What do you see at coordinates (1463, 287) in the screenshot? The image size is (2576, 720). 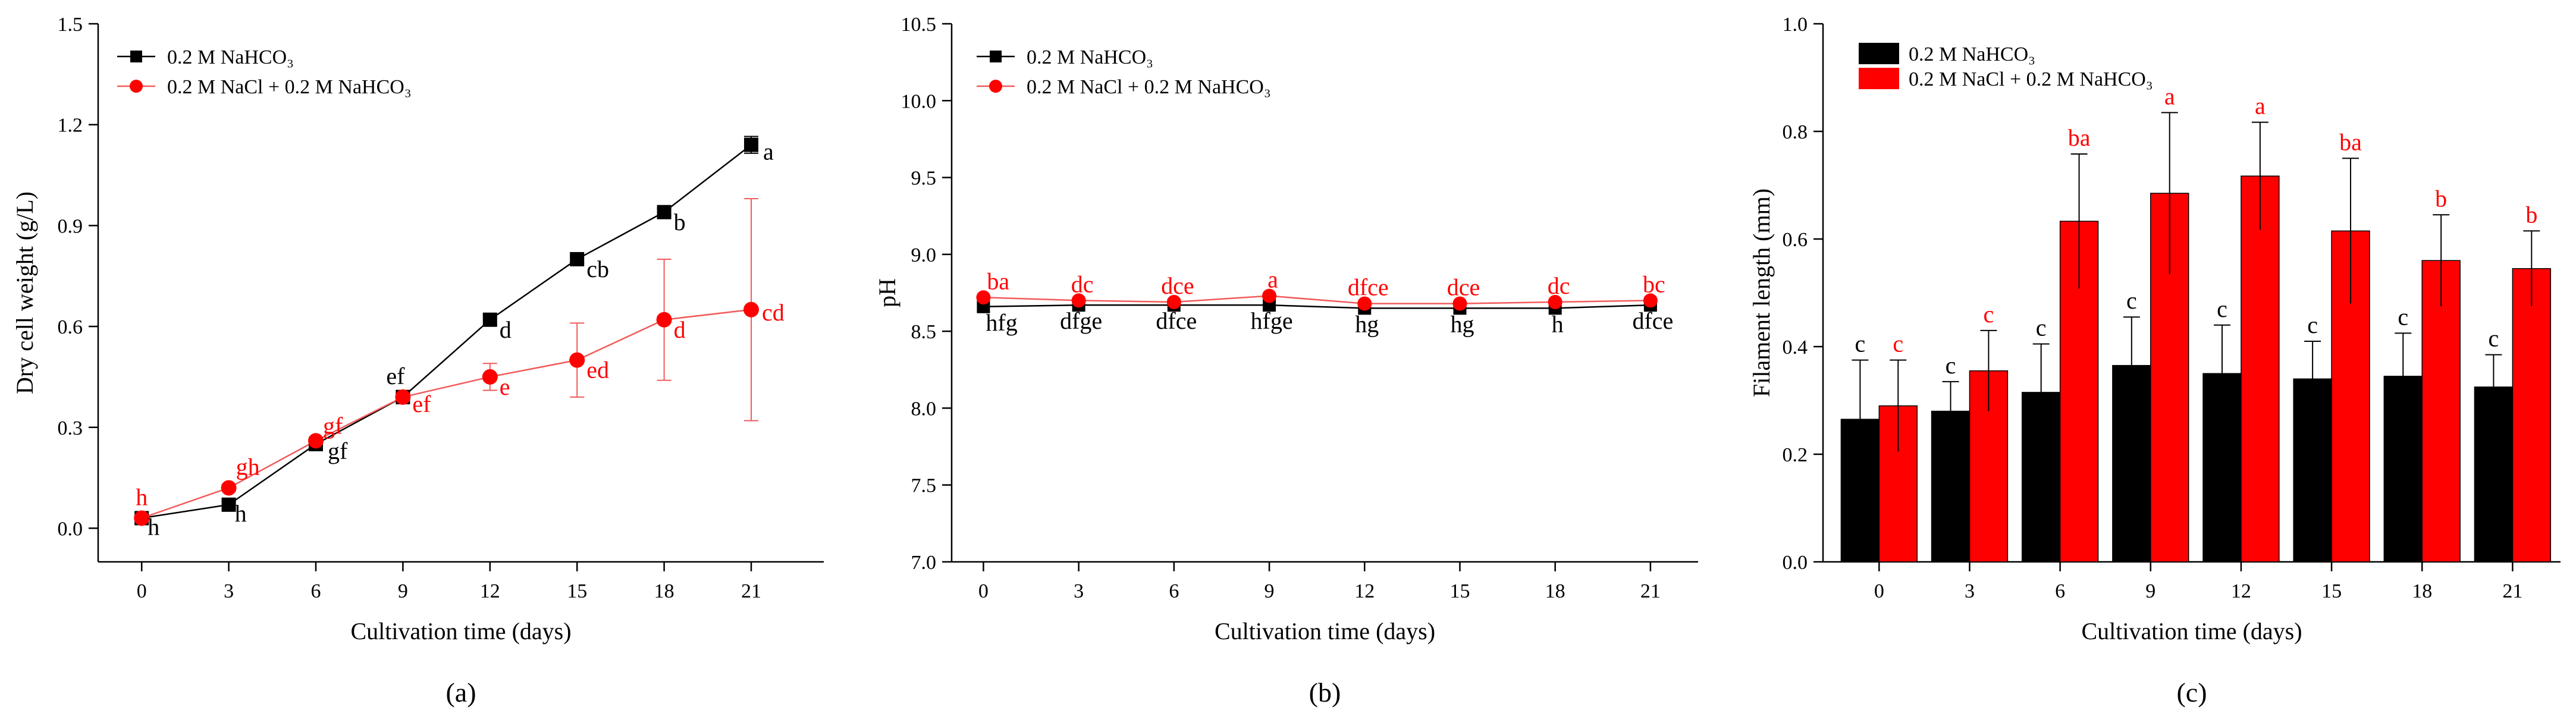 I see `significance-label: dce` at bounding box center [1463, 287].